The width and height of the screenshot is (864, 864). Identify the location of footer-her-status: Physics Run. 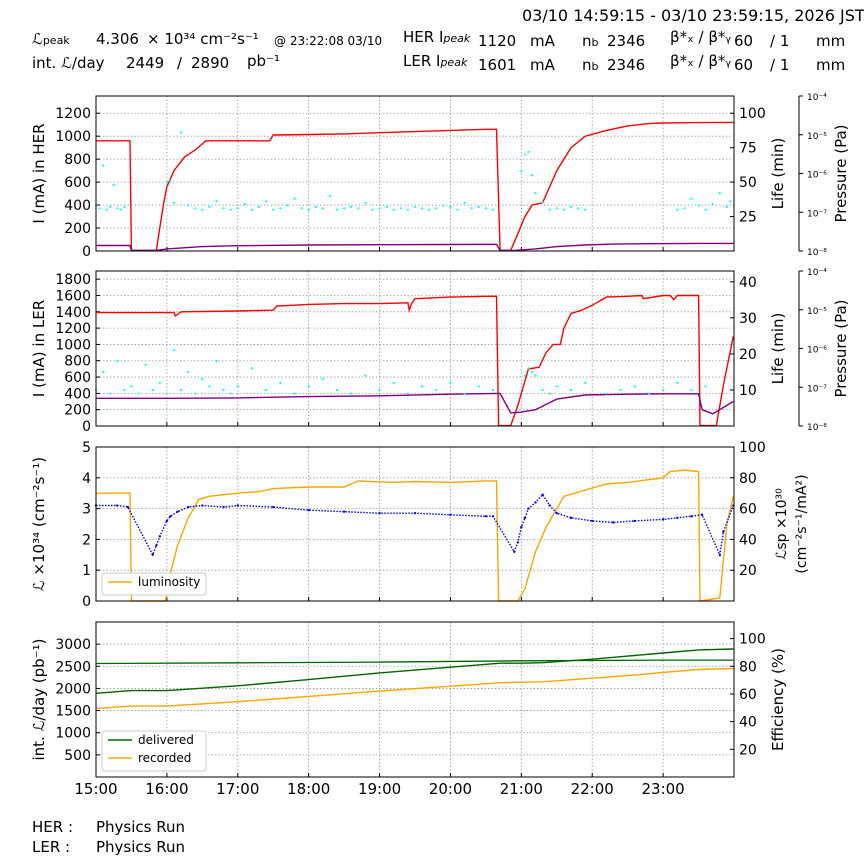
(141, 827).